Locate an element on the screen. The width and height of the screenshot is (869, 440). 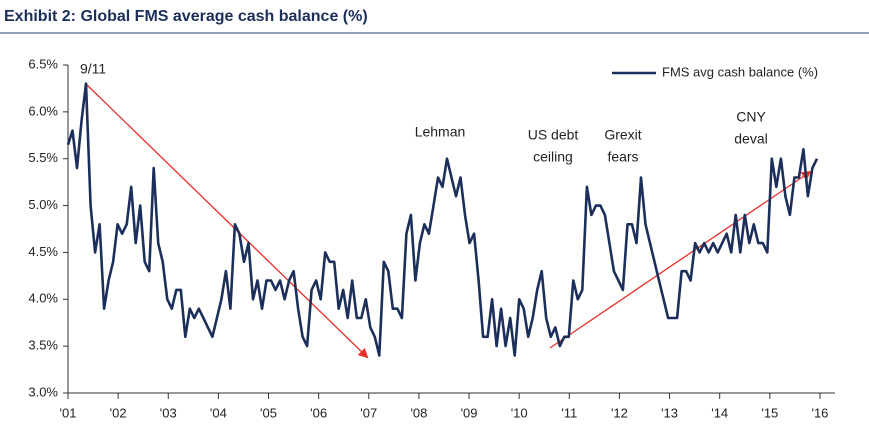
x-tick-label: '08 is located at coordinates (418, 412).